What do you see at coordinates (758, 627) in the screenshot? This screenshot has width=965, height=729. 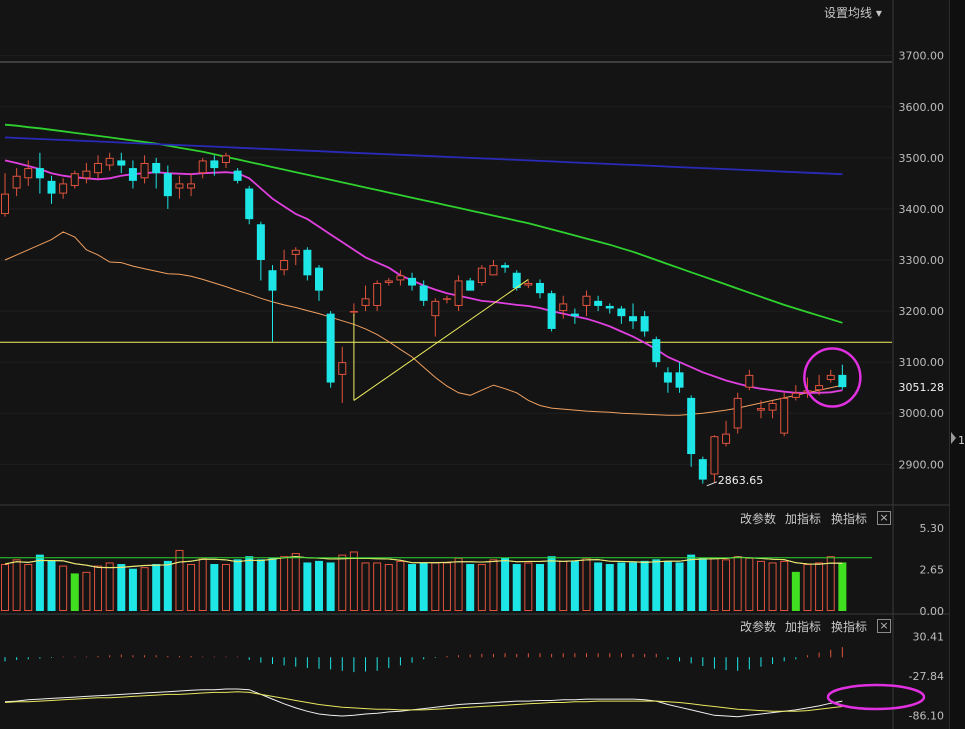 I see `modify-params-button-macd: 改参数` at bounding box center [758, 627].